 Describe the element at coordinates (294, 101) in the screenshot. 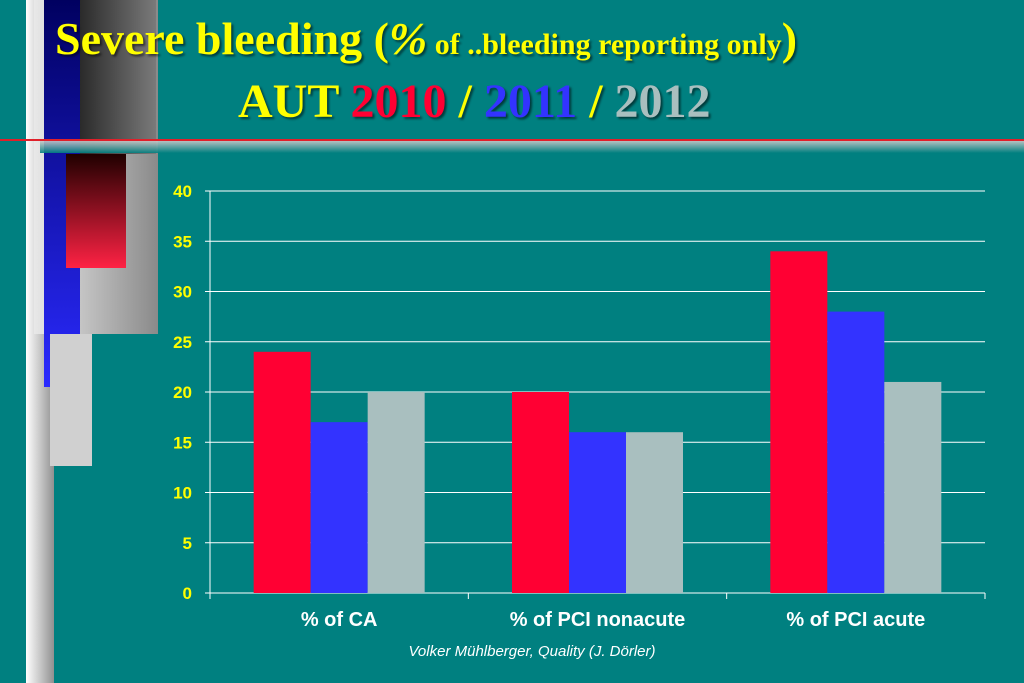

I see `title-aut: AUT` at that location.